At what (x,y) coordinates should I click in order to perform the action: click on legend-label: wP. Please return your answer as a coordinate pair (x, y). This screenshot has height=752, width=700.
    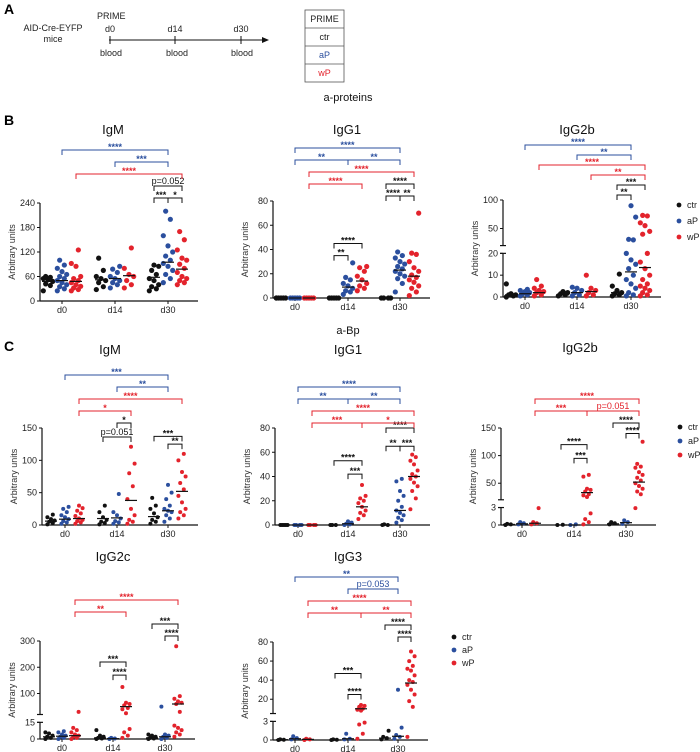
    Looking at the image, I should click on (693, 237).